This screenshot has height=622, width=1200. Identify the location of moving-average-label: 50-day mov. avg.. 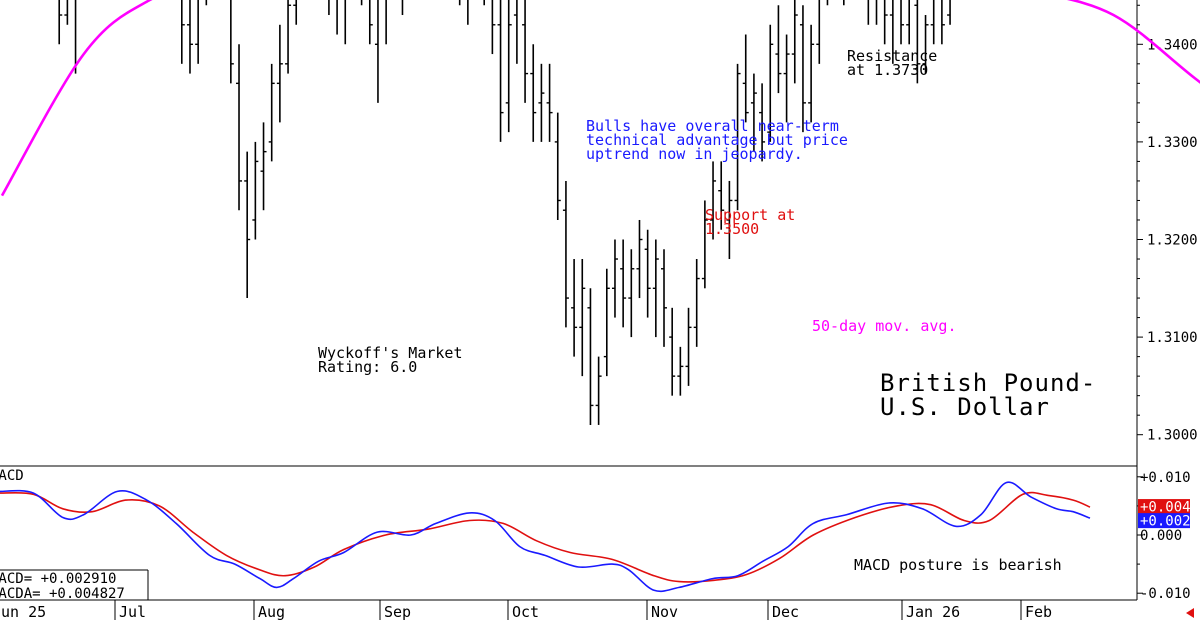
(884, 326).